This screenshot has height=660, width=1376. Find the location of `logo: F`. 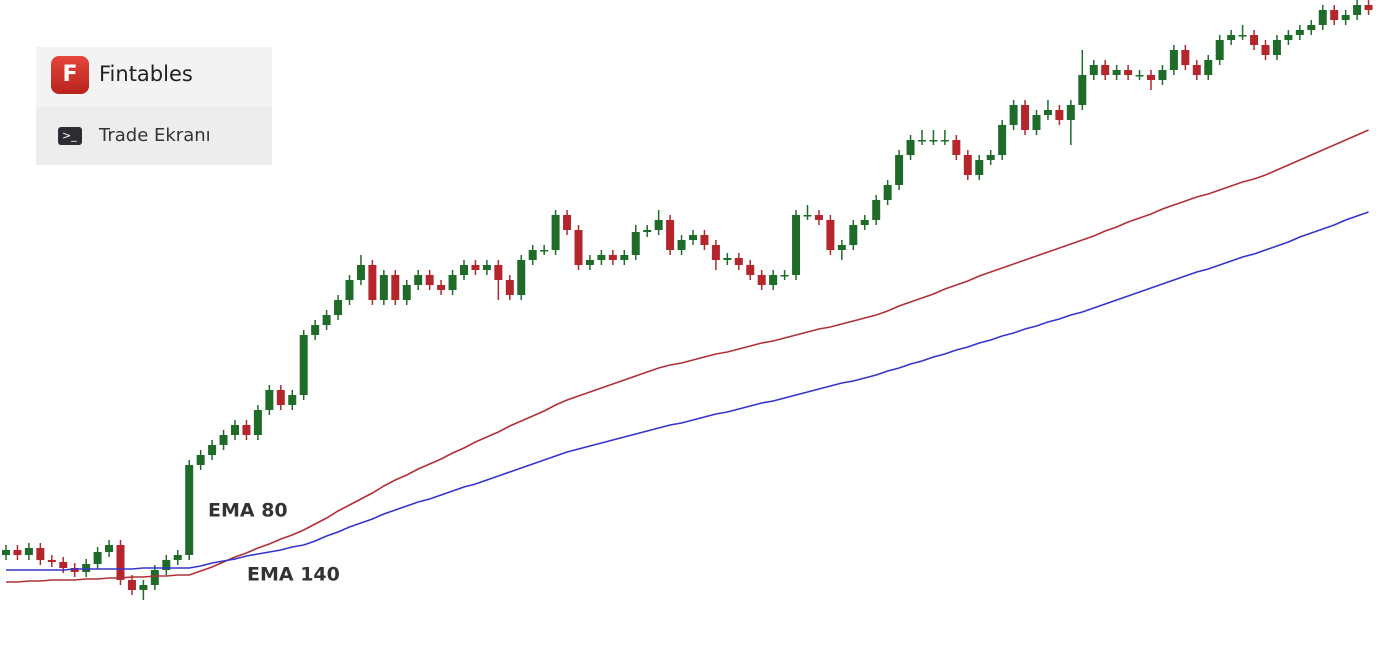

logo: F is located at coordinates (70, 75).